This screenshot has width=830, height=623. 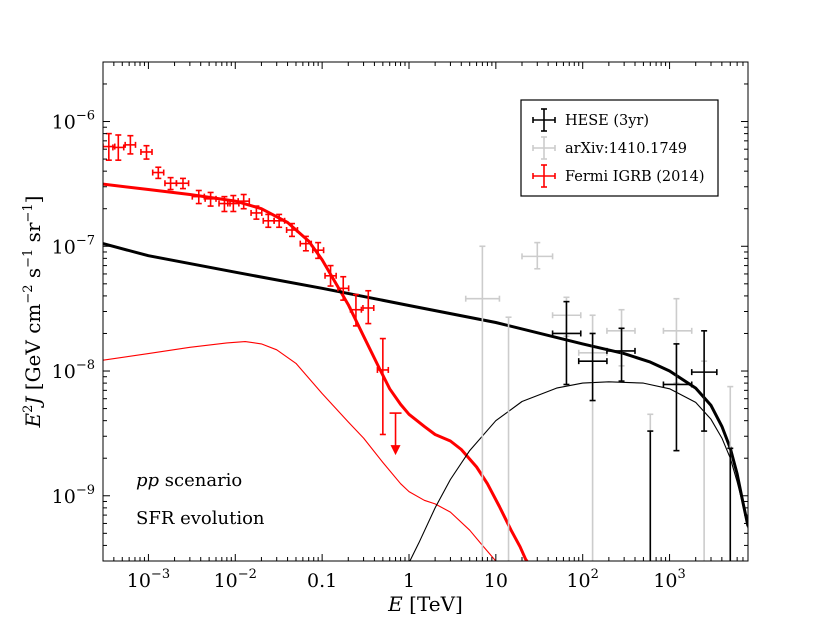 What do you see at coordinates (200, 518) in the screenshot?
I see `annotation-evolution: SFR evolution` at bounding box center [200, 518].